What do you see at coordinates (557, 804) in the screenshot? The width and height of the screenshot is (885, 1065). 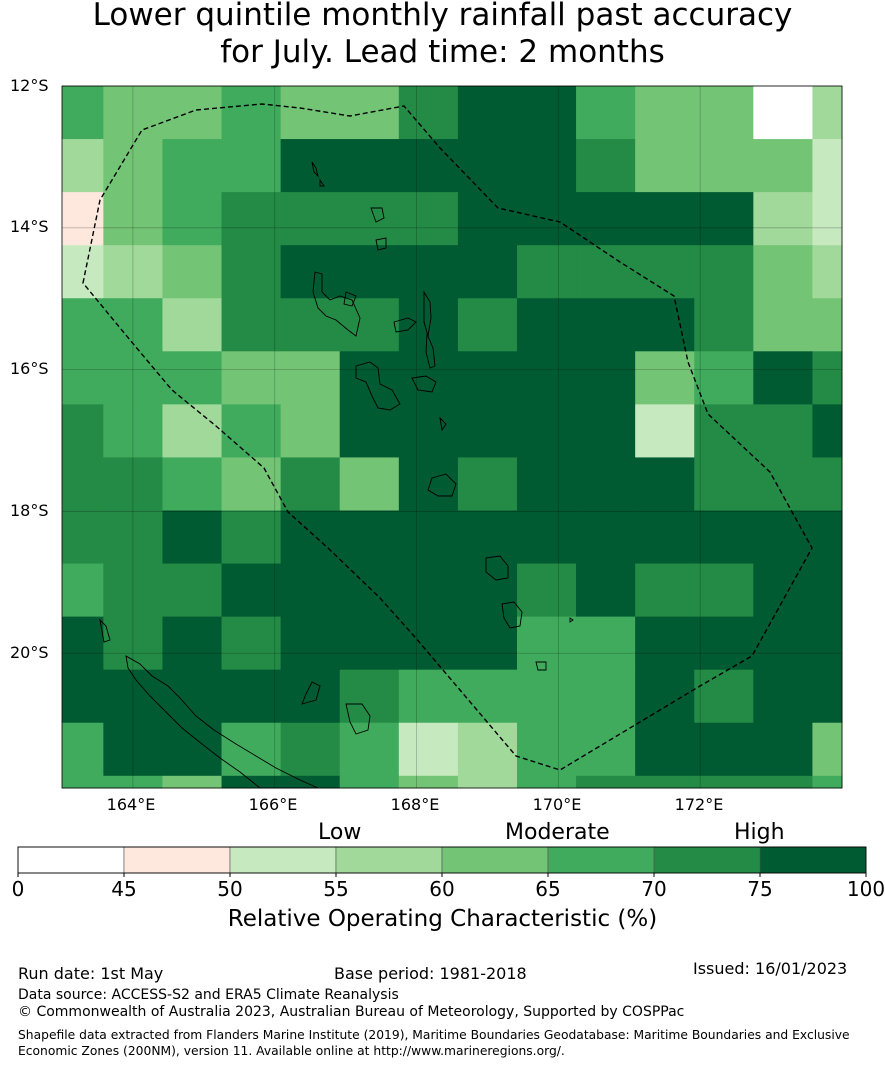 I see `lon-label-170e: 170°E` at bounding box center [557, 804].